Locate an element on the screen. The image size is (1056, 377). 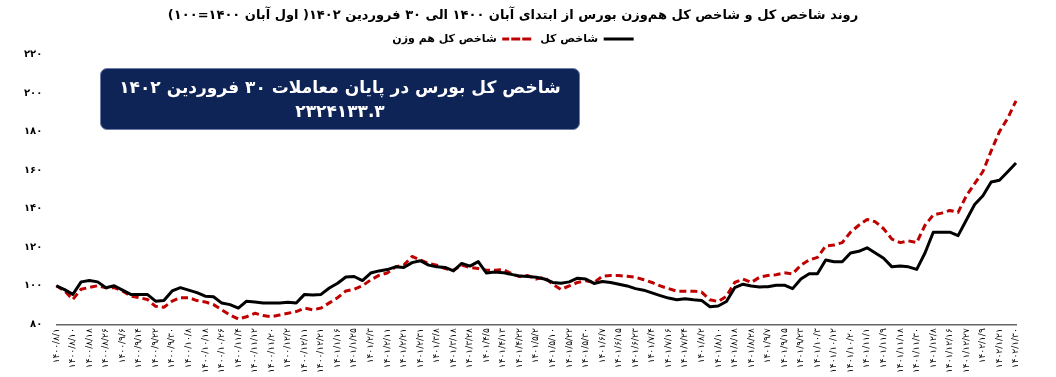
y-tick-label: ۱۰۰ is located at coordinates (33, 285).